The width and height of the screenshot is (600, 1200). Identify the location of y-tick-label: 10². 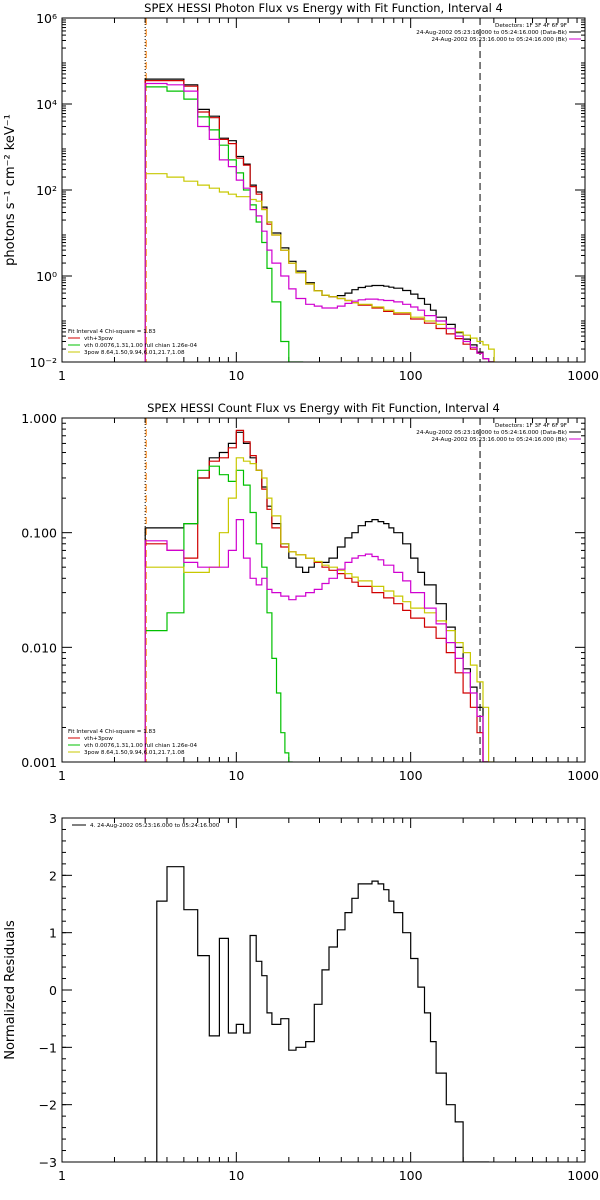
(46, 190).